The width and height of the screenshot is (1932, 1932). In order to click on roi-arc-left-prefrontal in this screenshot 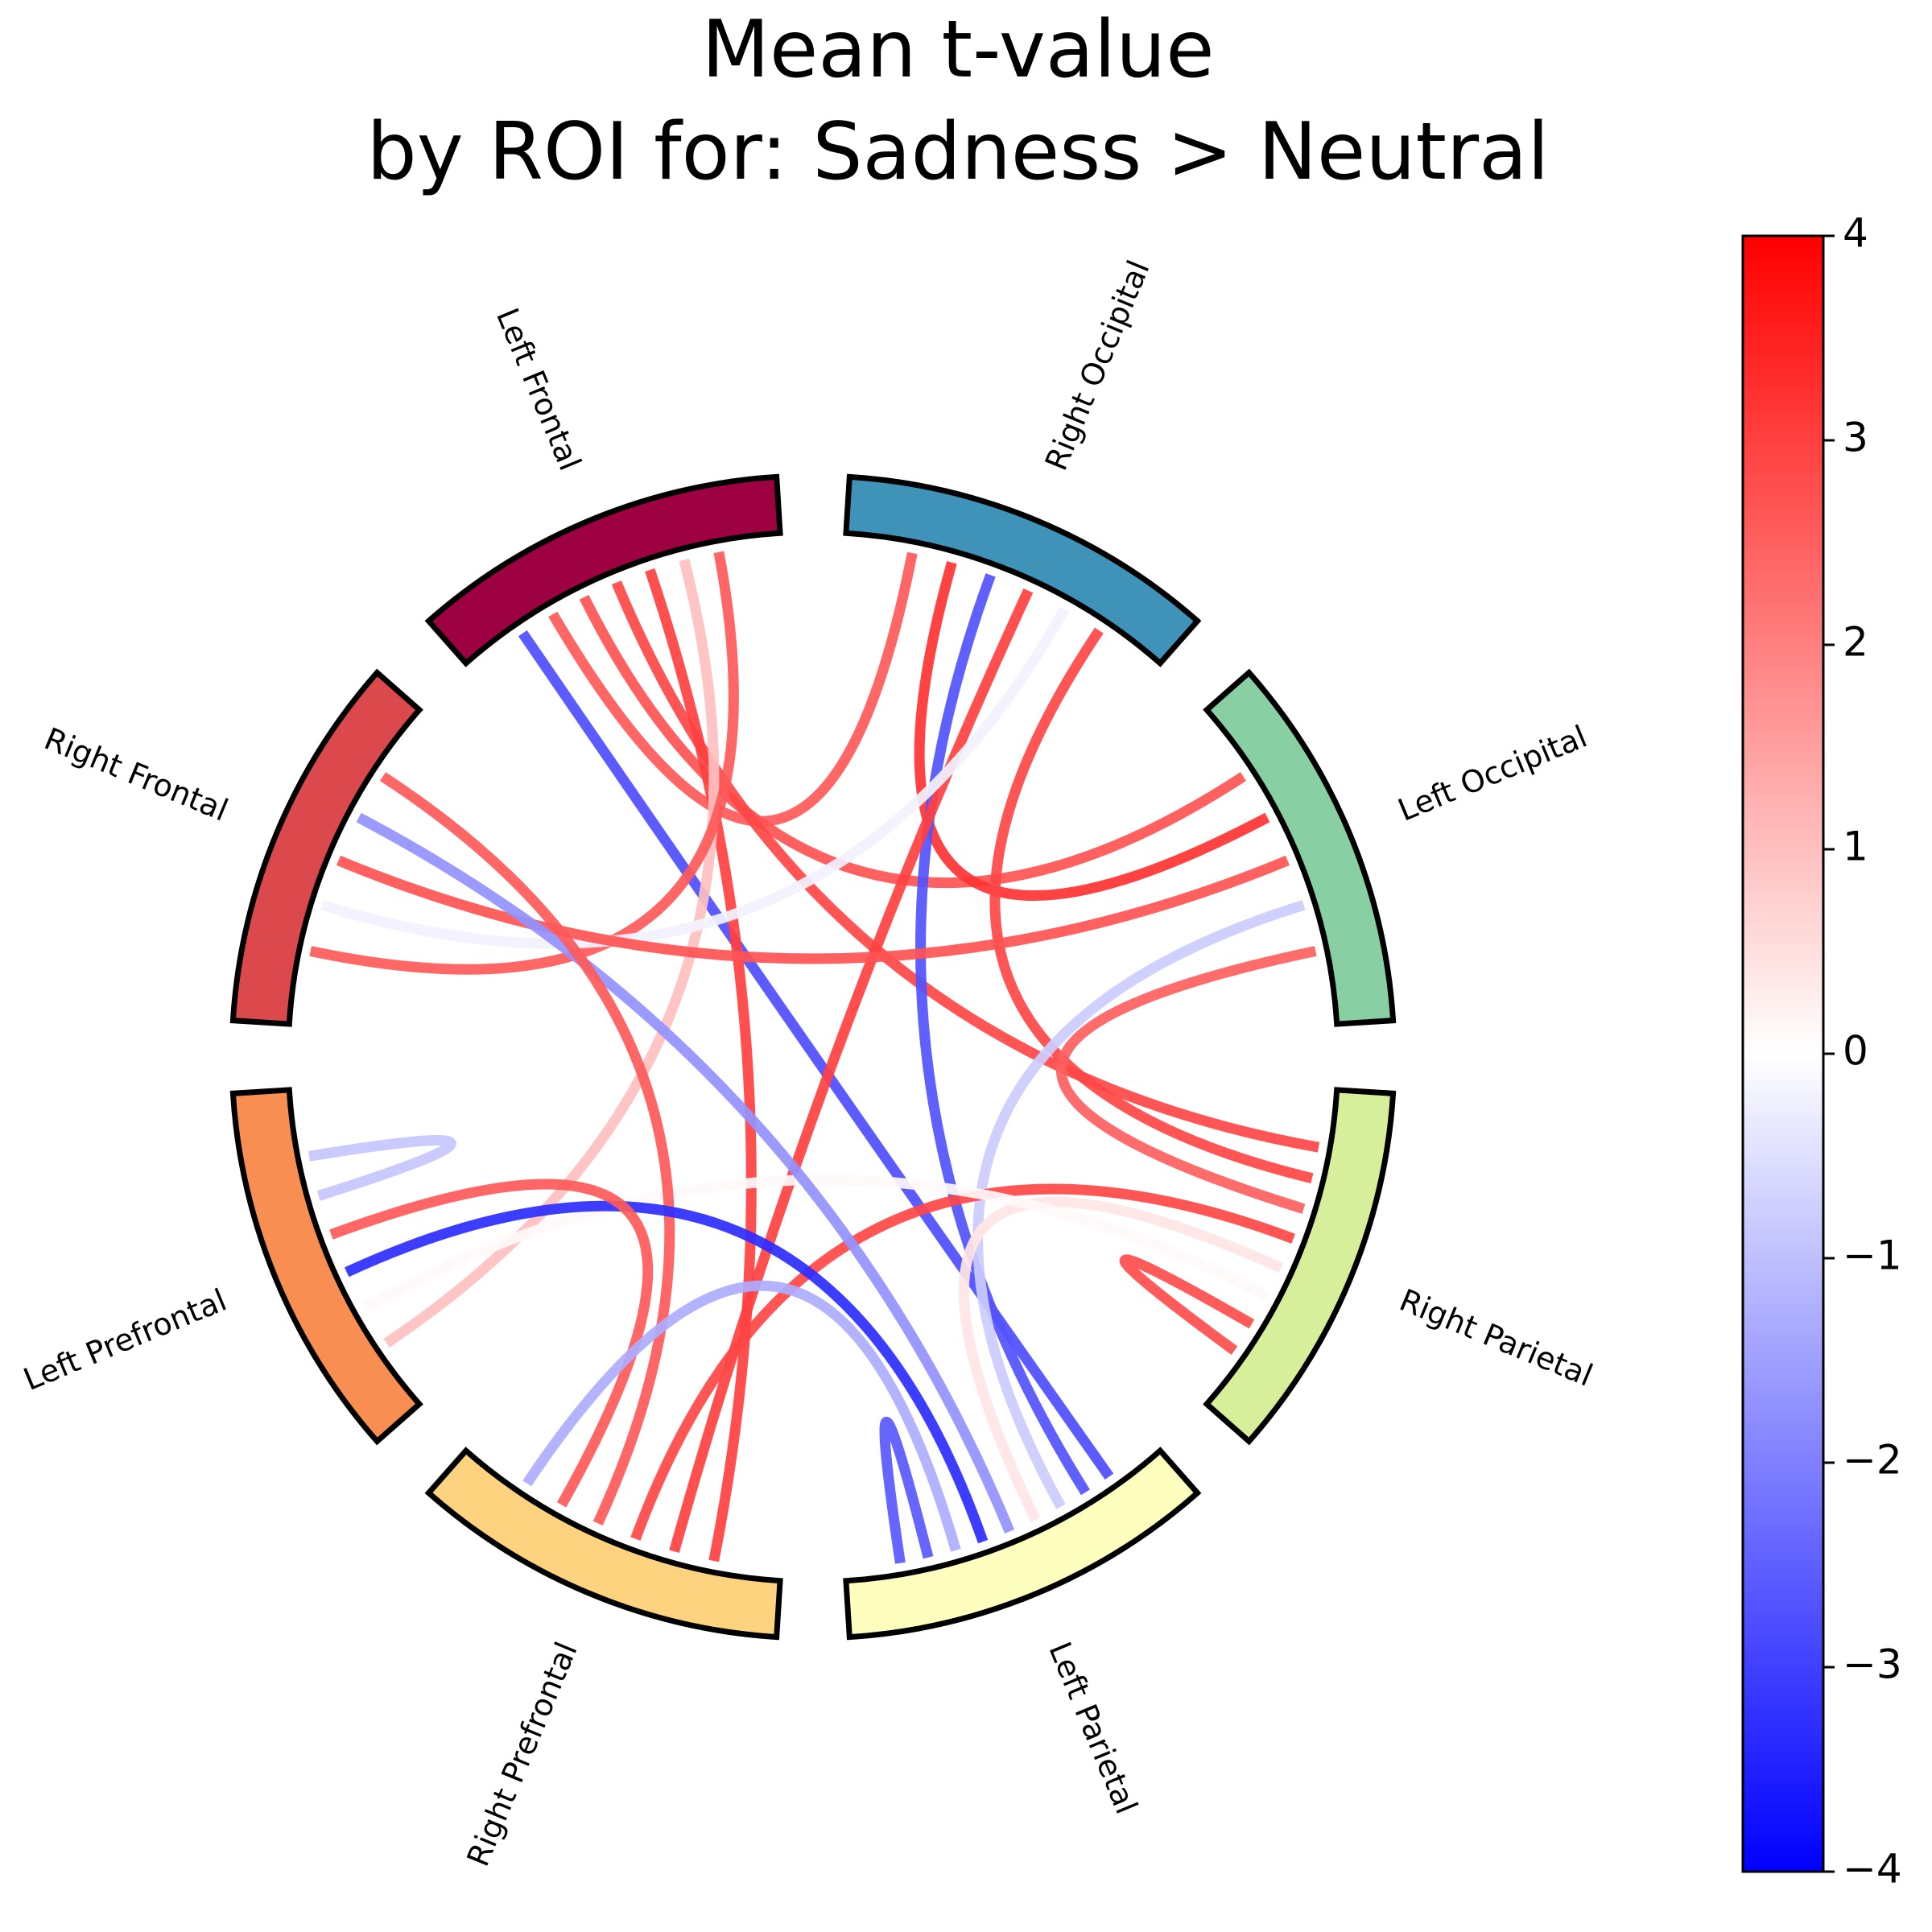, I will do `click(326, 1266)`.